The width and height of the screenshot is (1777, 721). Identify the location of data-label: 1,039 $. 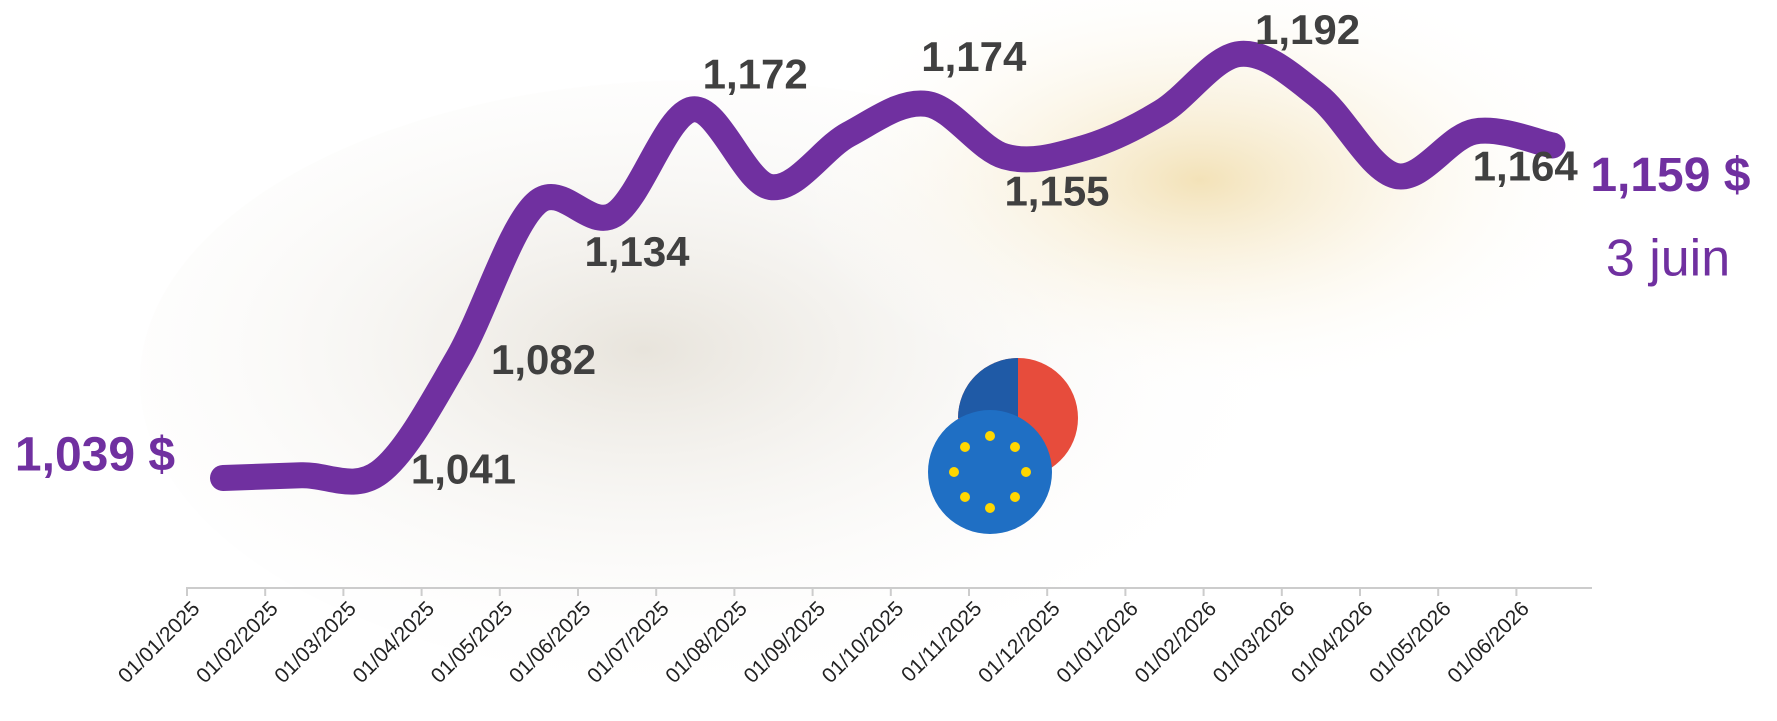
(95, 455).